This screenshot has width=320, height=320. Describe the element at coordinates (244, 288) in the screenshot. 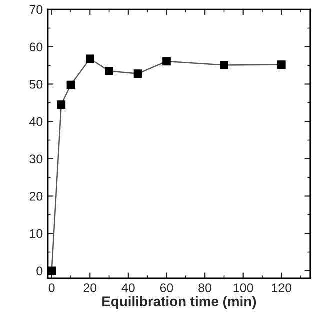

I see `x-tick-label: 100` at that location.